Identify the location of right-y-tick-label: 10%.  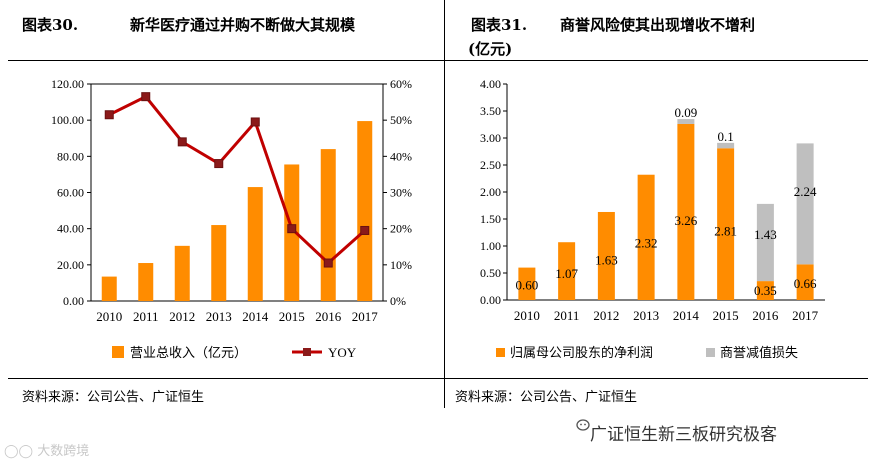
(401, 265).